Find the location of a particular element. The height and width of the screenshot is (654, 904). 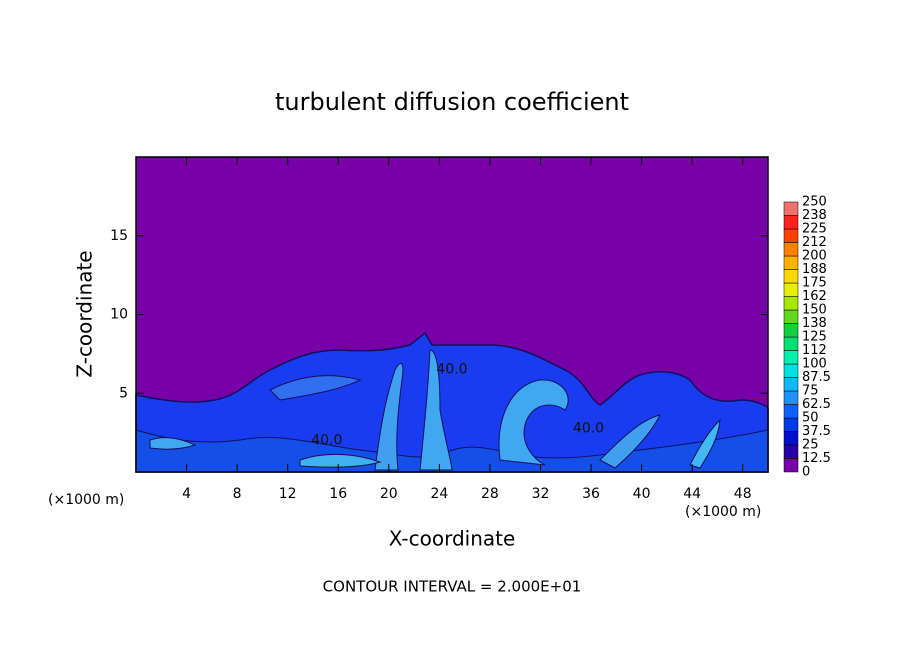

colorbar-label: 62.5 is located at coordinates (816, 404).